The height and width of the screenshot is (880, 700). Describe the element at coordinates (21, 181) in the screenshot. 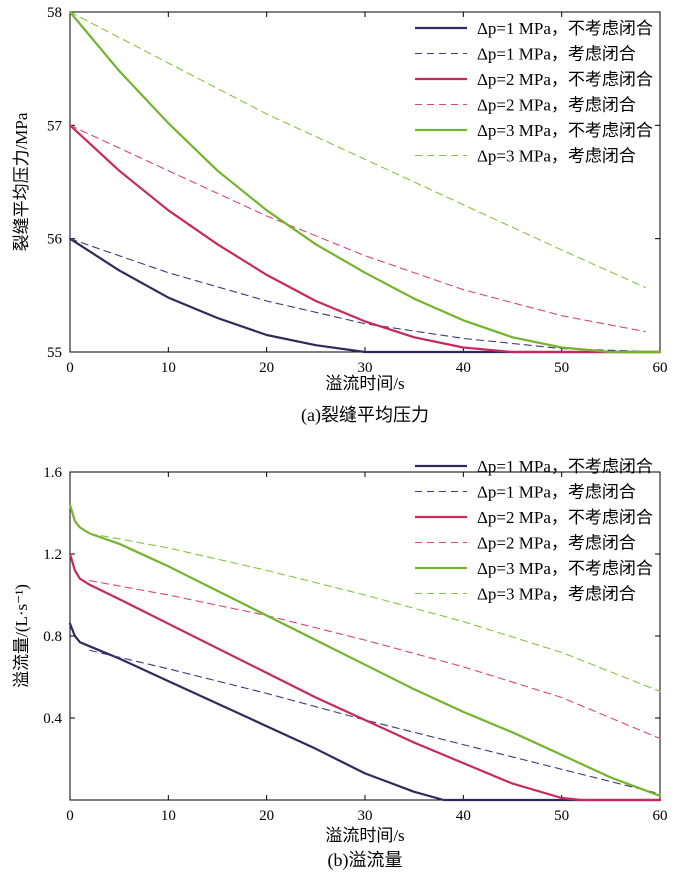

I see `y-axis-label: 裂缝平均压力/MPa` at that location.